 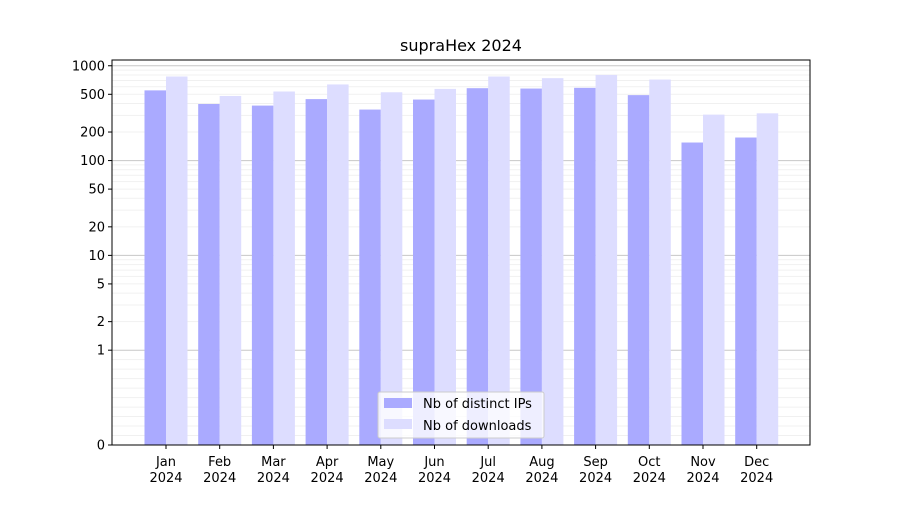 I want to click on y-tick-label: 5, so click(x=101, y=284).